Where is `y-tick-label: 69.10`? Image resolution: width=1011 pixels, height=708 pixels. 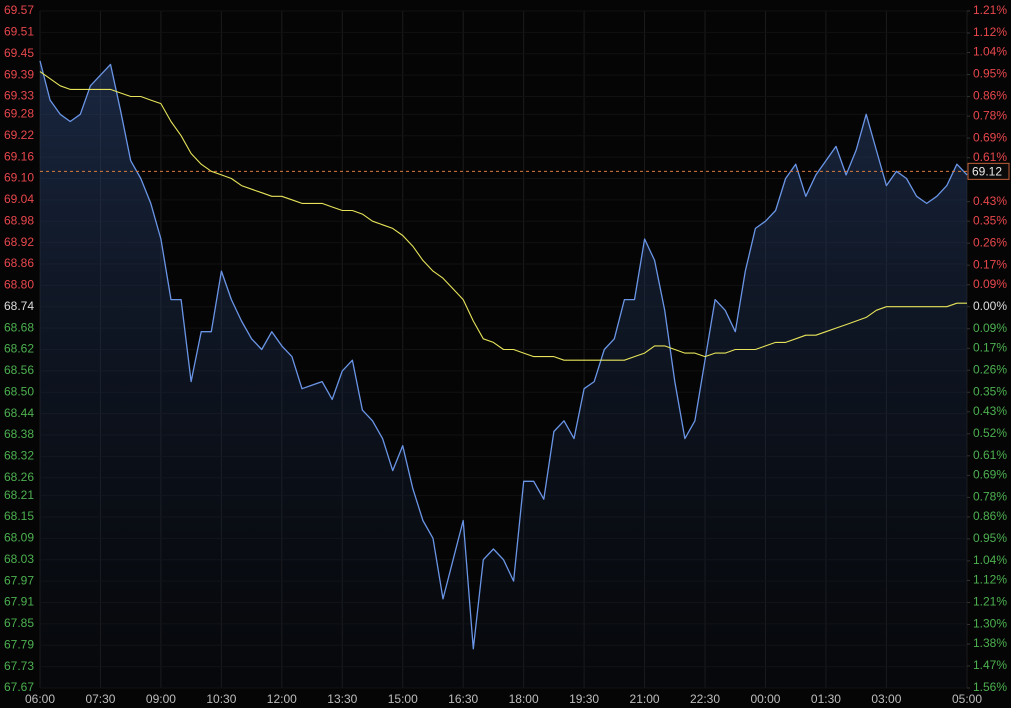
y-tick-label: 69.10 is located at coordinates (19, 178).